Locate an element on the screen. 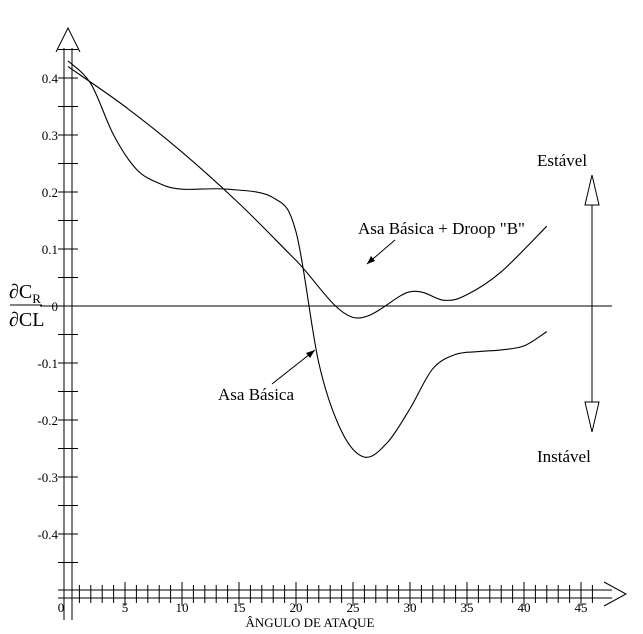  y-axis is located at coordinates (68, 323).